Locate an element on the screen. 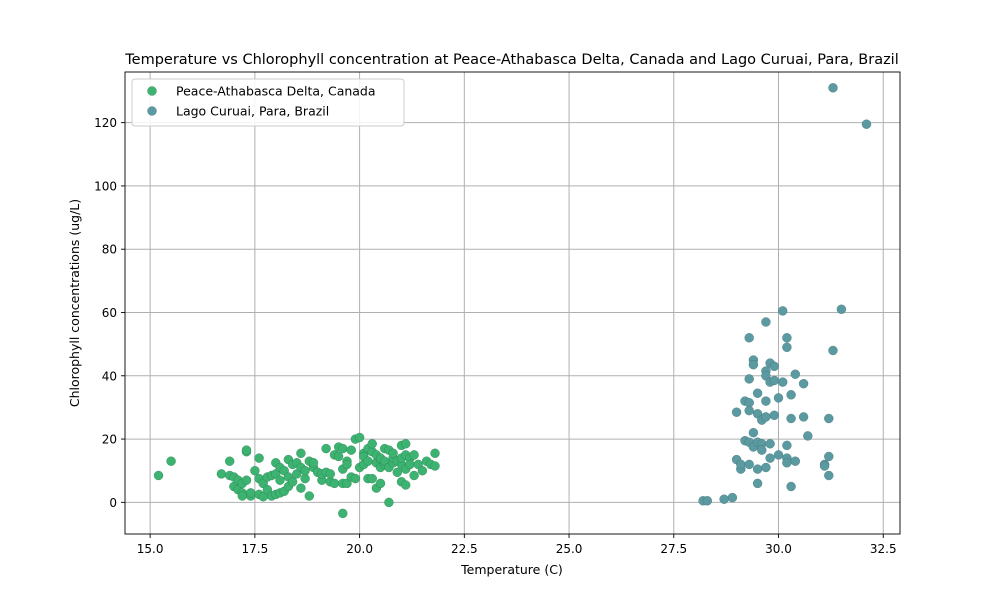 The width and height of the screenshot is (1000, 600). y-tick-label: 100 is located at coordinates (105, 186).